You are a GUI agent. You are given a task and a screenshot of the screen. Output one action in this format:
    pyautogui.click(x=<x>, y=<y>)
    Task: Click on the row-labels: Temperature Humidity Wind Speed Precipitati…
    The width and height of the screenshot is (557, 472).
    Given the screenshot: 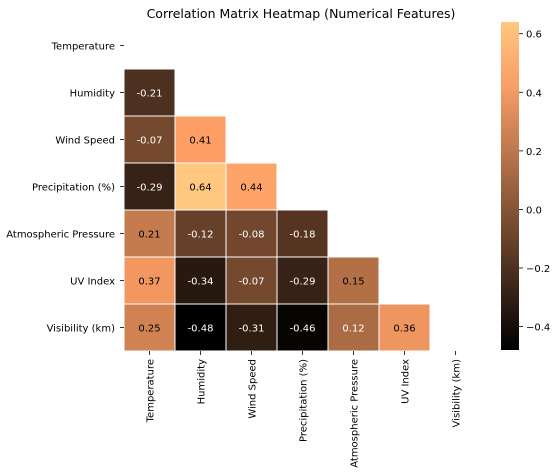 What is the action you would take?
    pyautogui.click(x=65, y=188)
    